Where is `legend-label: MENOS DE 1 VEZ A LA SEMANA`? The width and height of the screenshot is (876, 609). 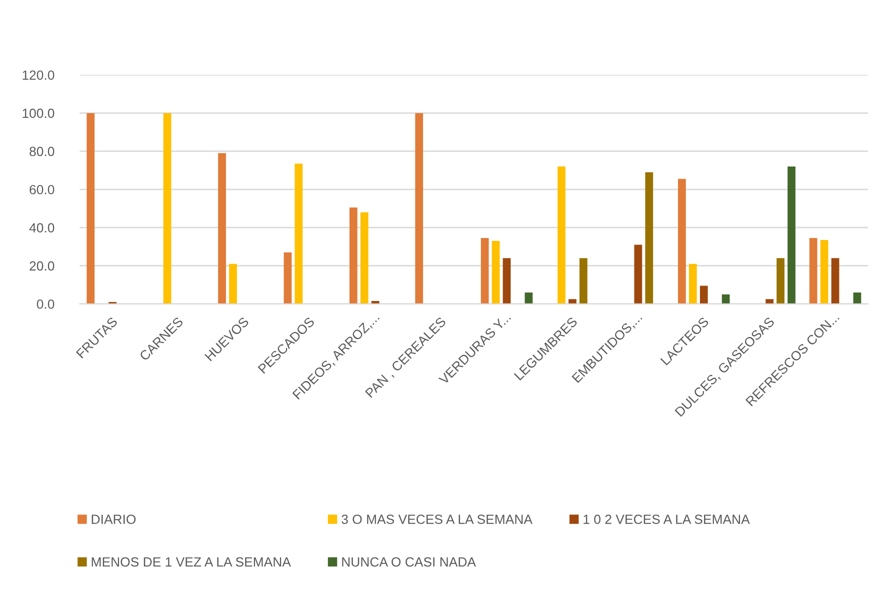
legend-label: MENOS DE 1 VEZ A LA SEMANA is located at coordinates (191, 562).